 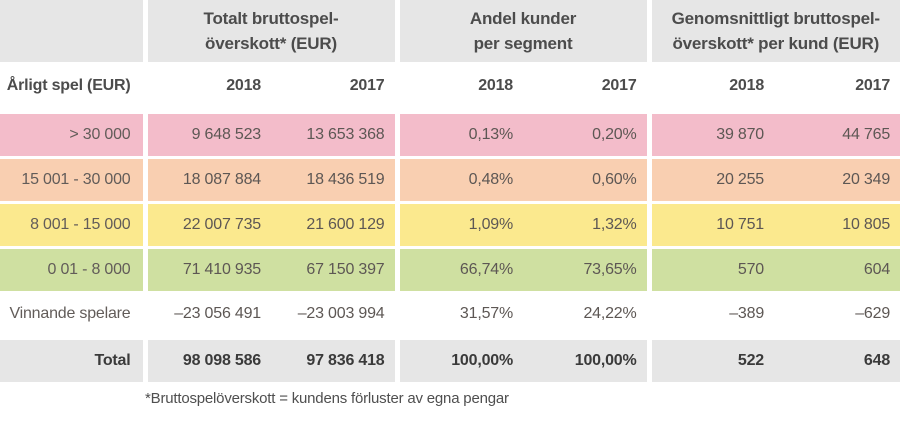 What do you see at coordinates (710, 313) in the screenshot?
I see `value-cell: –389` at bounding box center [710, 313].